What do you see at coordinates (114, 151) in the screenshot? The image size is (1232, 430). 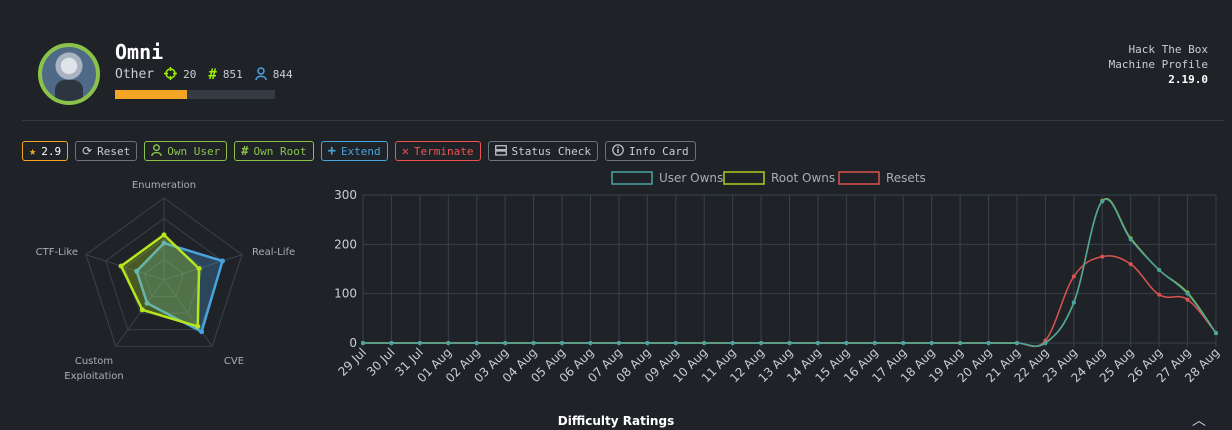 I see `reset-label: Reset` at bounding box center [114, 151].